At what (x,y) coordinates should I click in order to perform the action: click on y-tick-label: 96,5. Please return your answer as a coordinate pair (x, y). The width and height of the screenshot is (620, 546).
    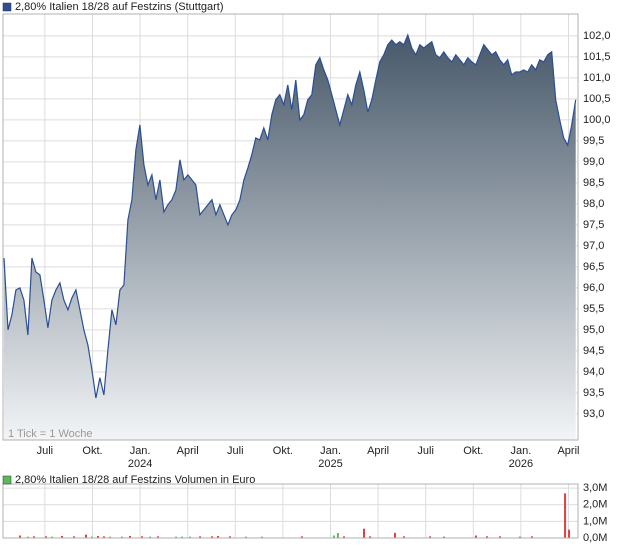
    Looking at the image, I should click on (593, 267).